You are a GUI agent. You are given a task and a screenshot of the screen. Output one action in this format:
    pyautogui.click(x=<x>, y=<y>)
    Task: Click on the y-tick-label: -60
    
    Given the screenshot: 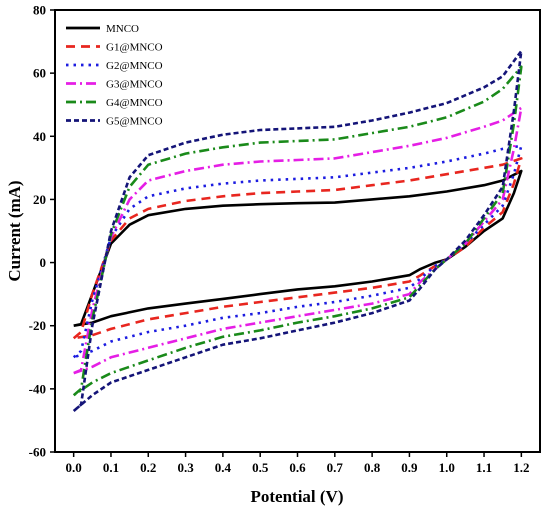 What is the action you would take?
    pyautogui.click(x=37, y=452)
    